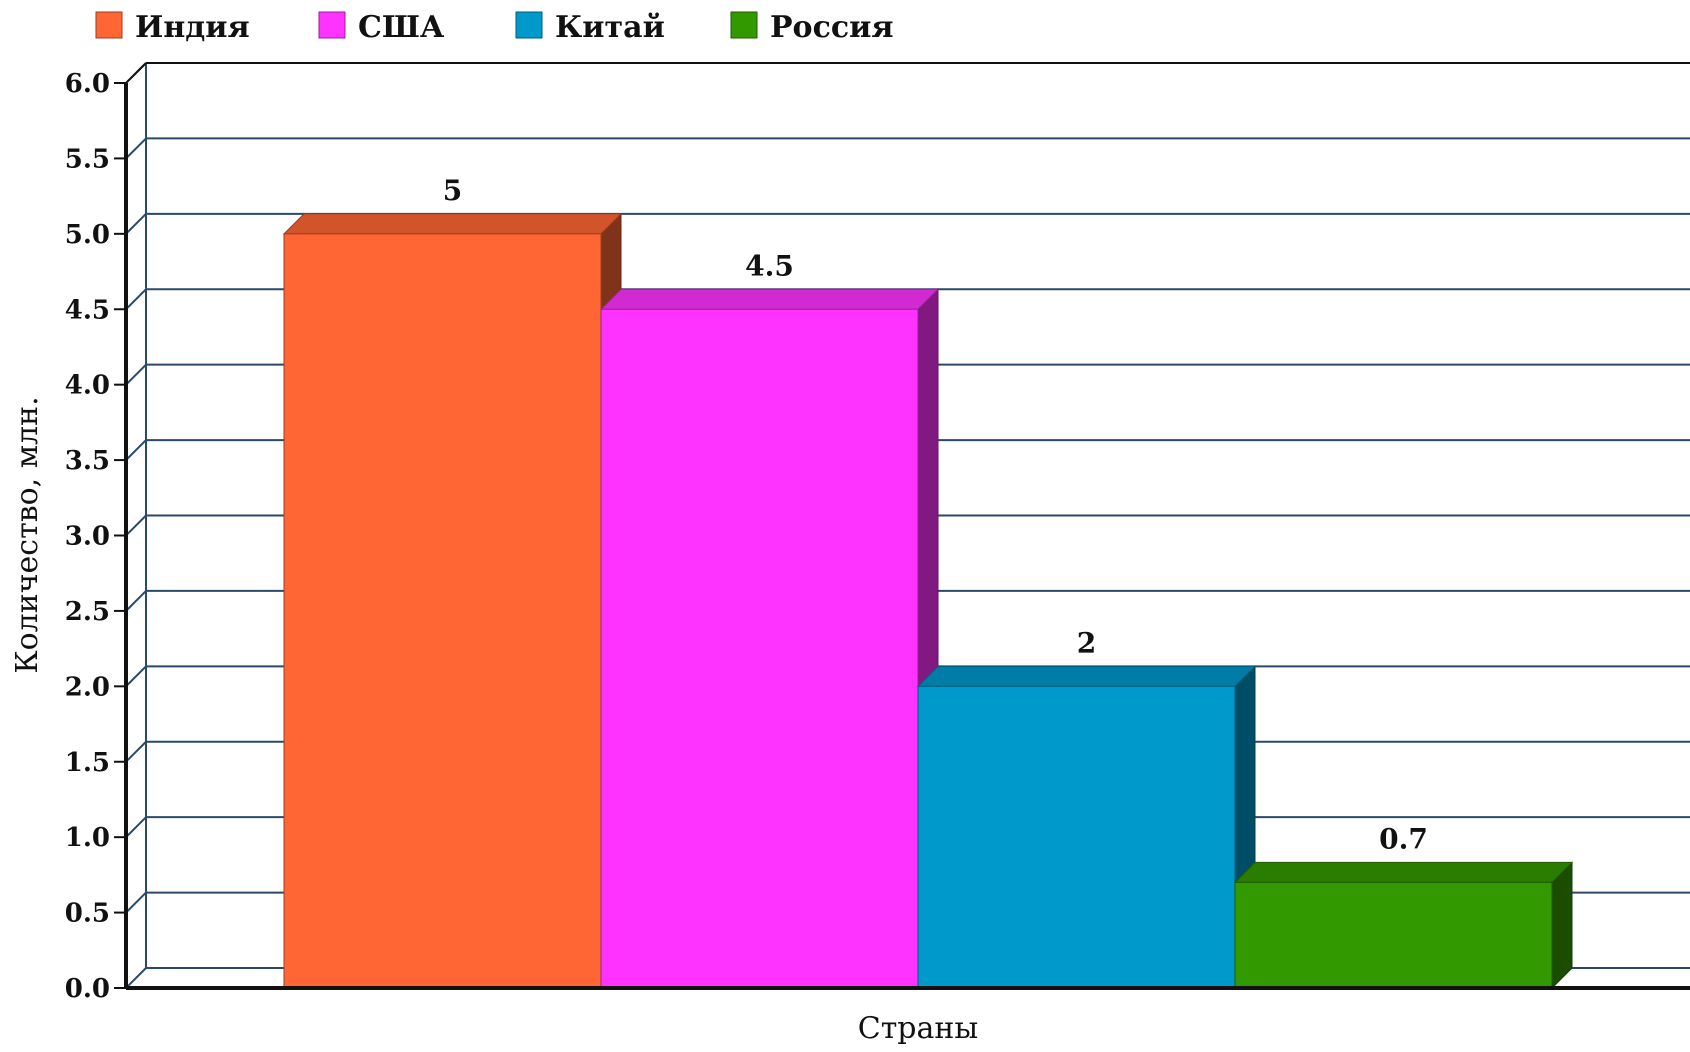 This screenshot has width=1690, height=1052. Describe the element at coordinates (87, 838) in the screenshot. I see `y-tick-label: 1.0` at that location.